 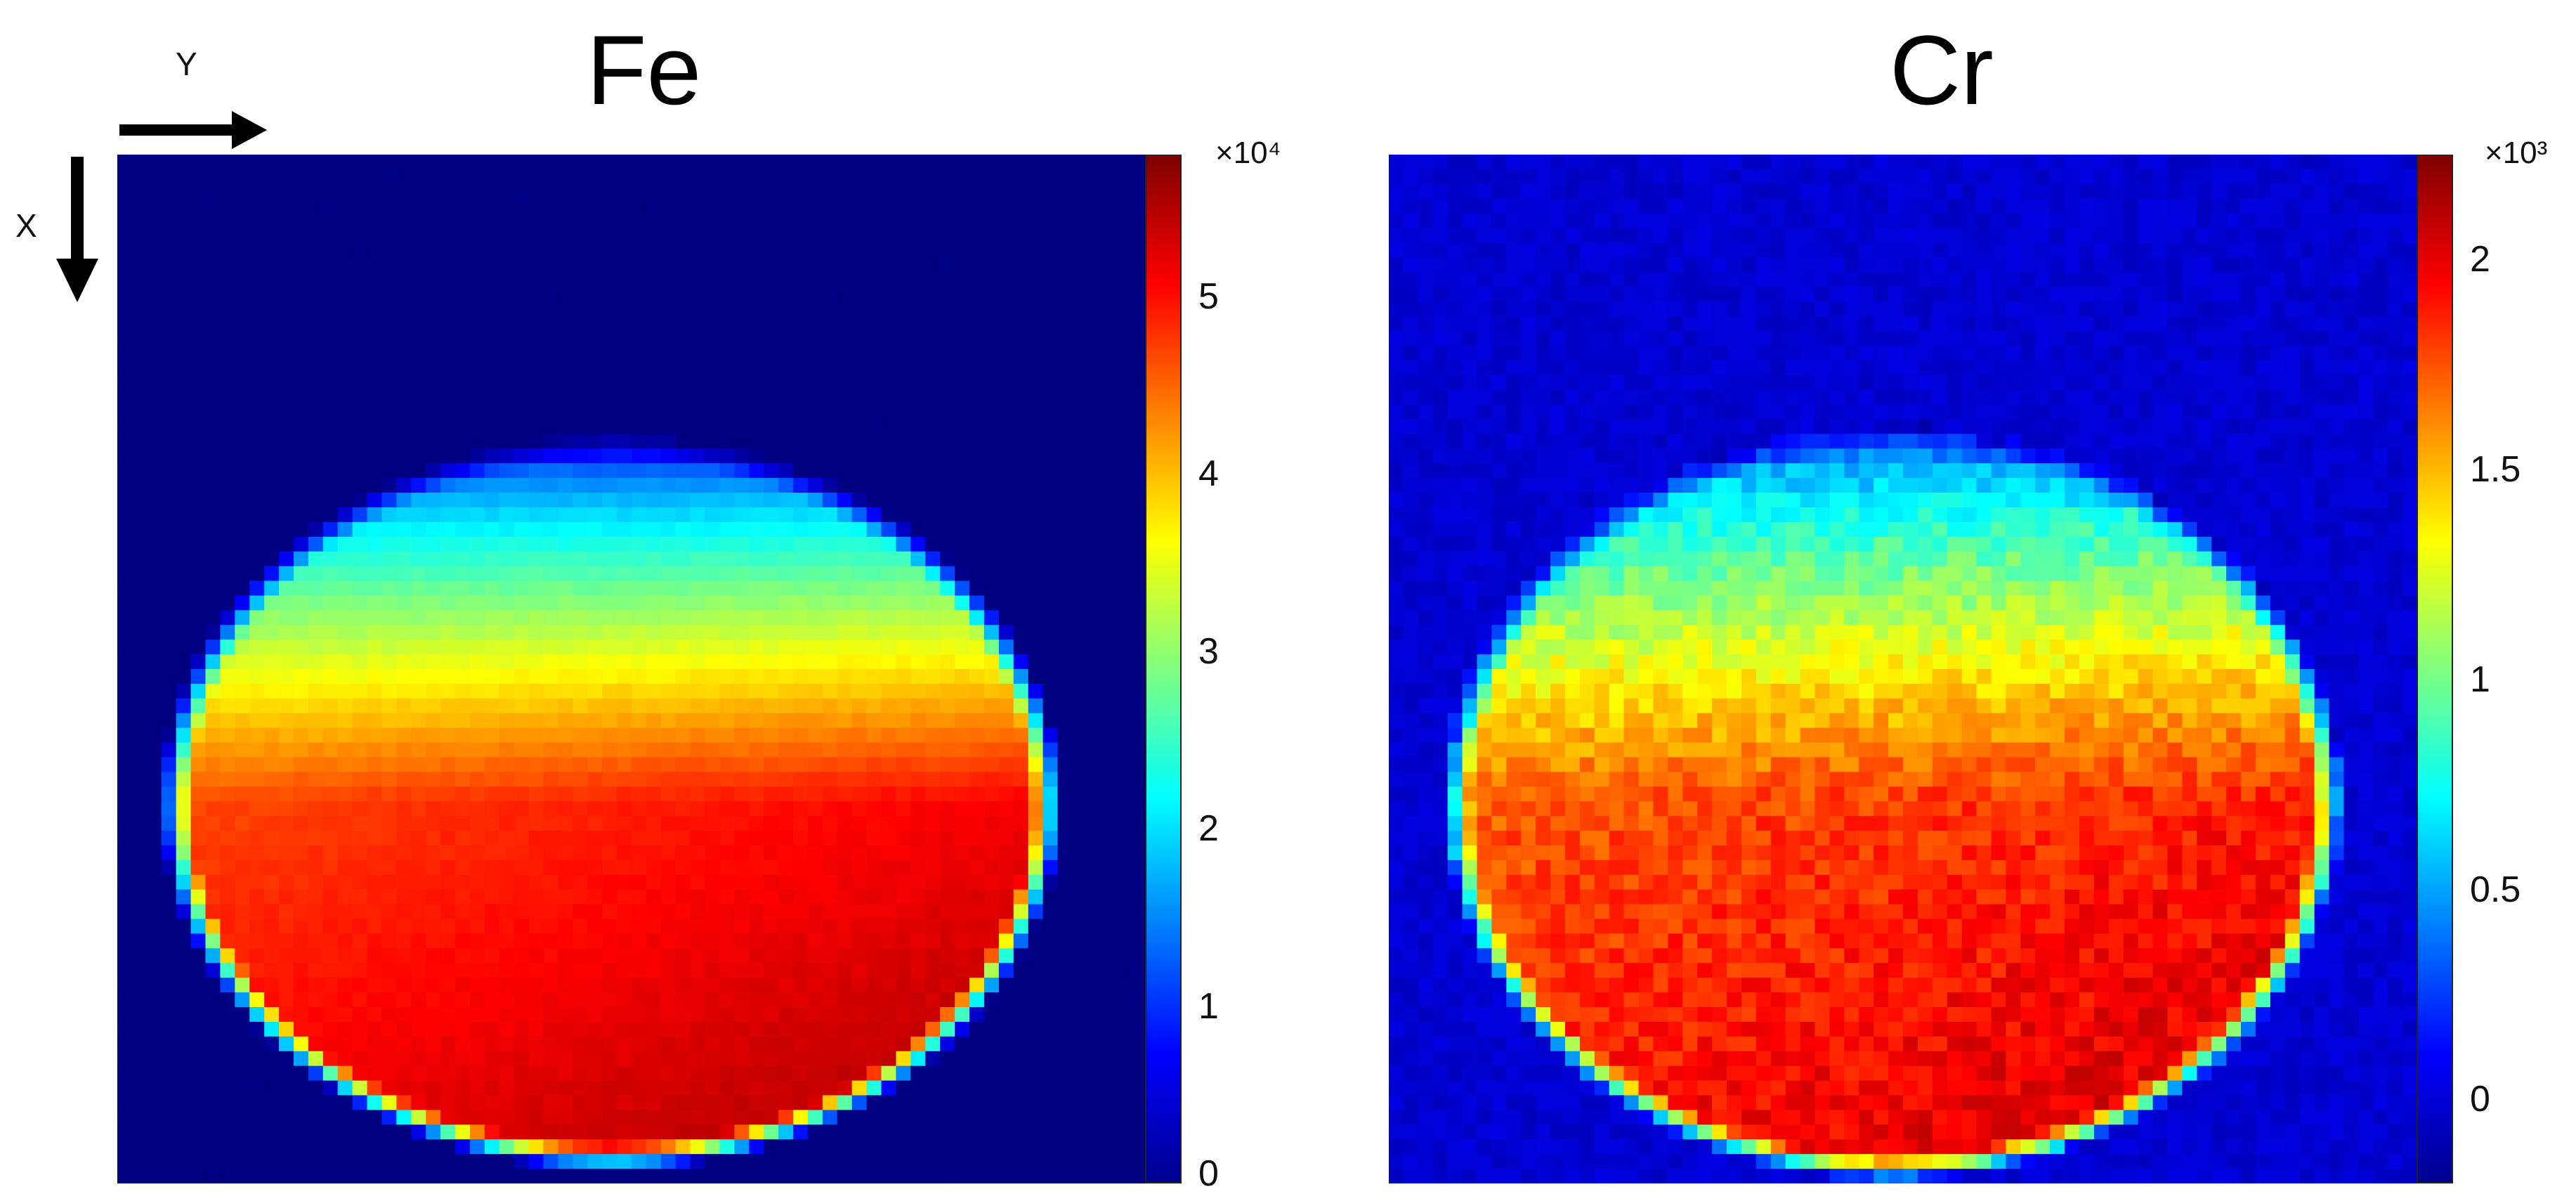 What do you see at coordinates (1248, 153) in the screenshot?
I see `fe-colorbar-exponent: ×10⁴` at bounding box center [1248, 153].